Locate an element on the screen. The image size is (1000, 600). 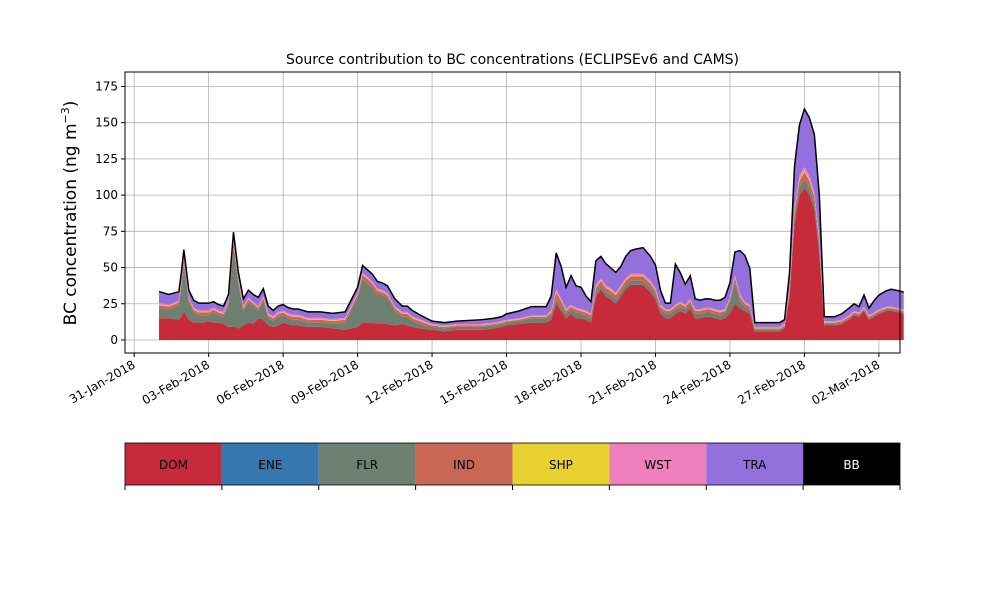
x-tick-label: 15-Feb-2018 is located at coordinates (473, 382).